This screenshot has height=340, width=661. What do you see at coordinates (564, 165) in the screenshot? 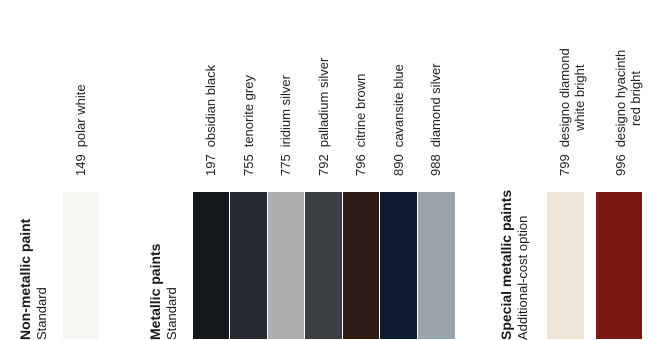
I see `paint-code: 799` at bounding box center [564, 165].